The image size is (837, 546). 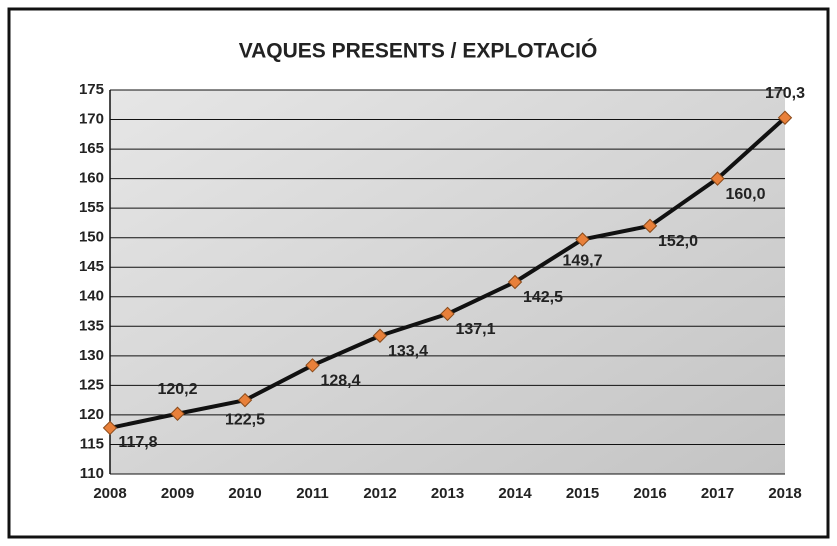 What do you see at coordinates (91, 325) in the screenshot?
I see `y-tick-label: 135` at bounding box center [91, 325].